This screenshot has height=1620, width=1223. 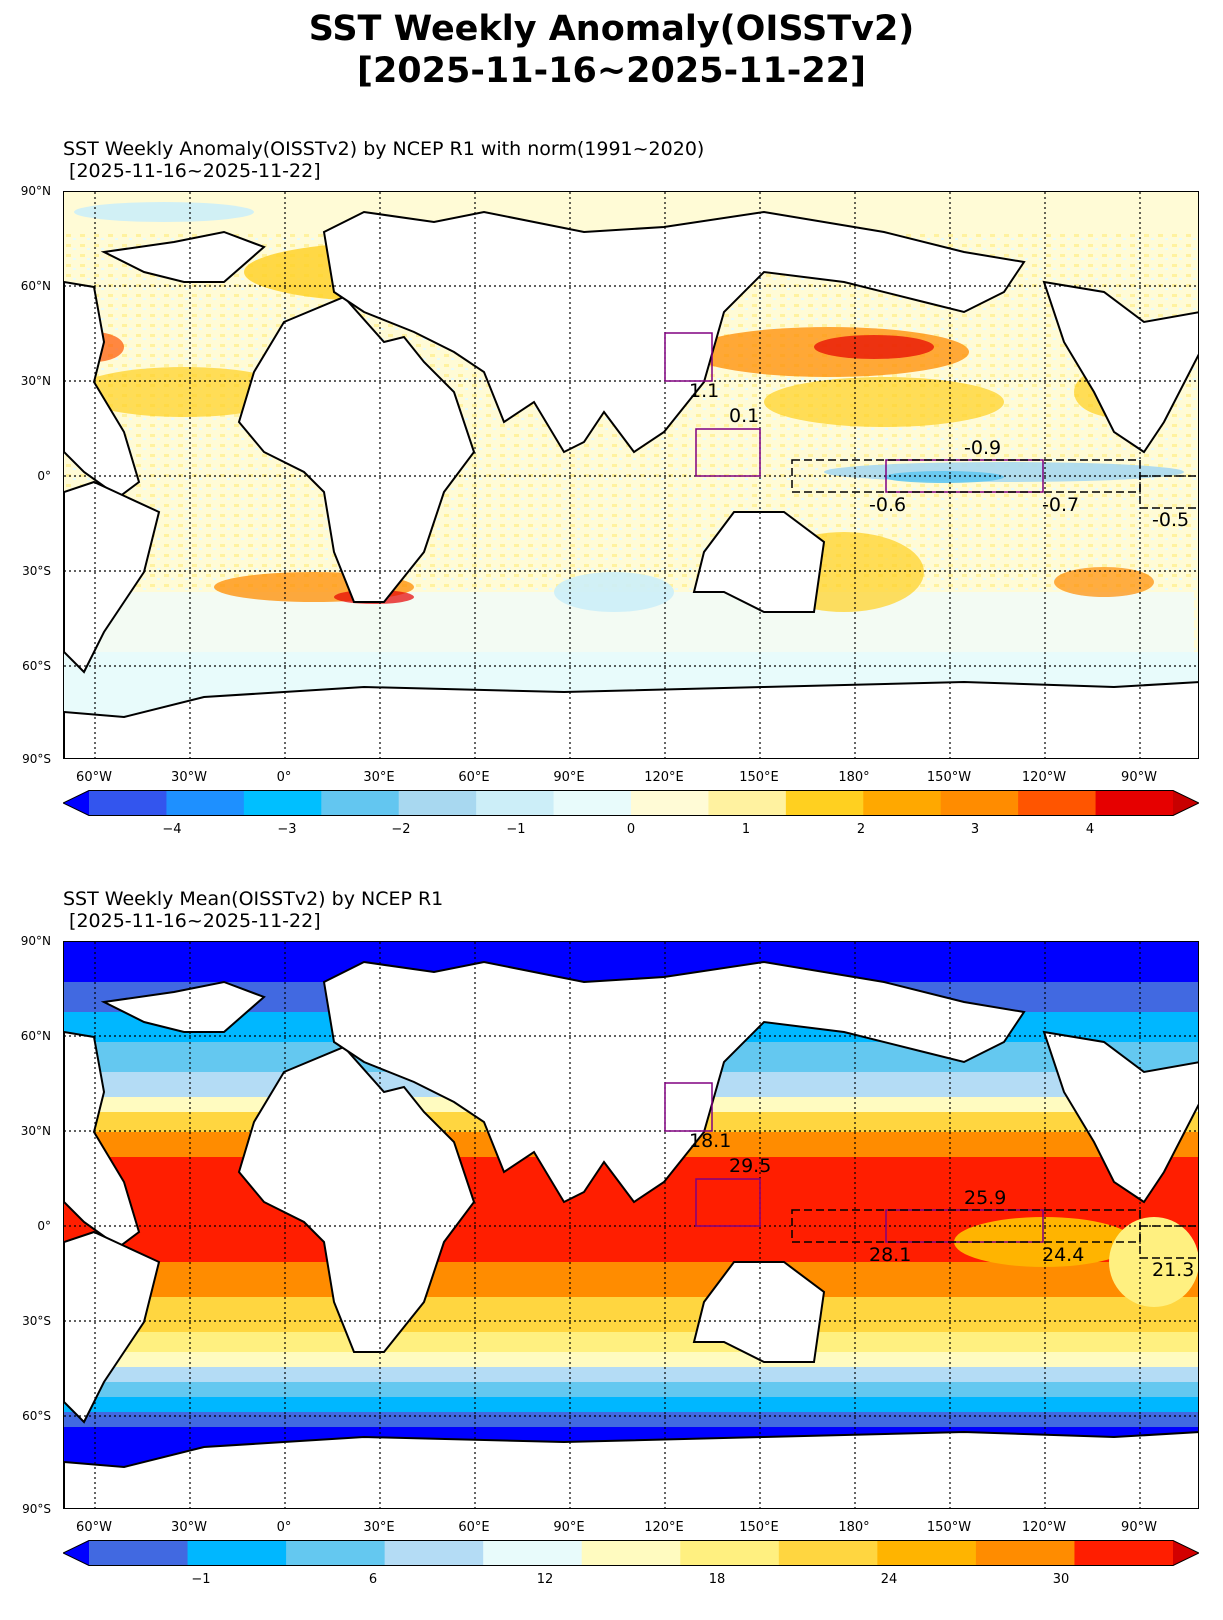 I want to click on box-value-nino34: 25.9, so click(x=985, y=1198).